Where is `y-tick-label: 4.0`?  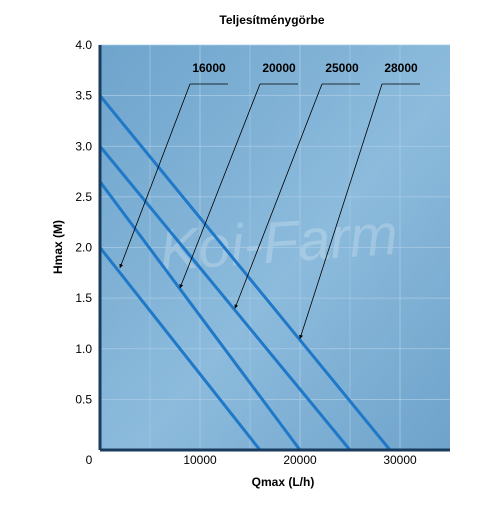 y-tick-label: 4.0 is located at coordinates (83, 45).